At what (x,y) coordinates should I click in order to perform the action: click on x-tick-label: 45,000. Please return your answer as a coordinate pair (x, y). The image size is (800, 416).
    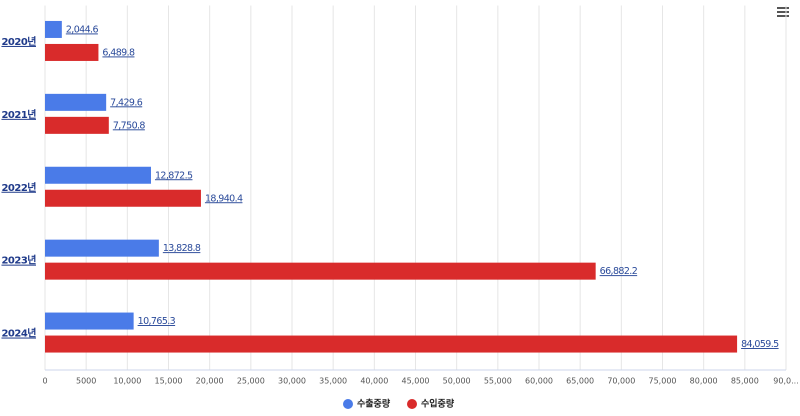
    Looking at the image, I should click on (416, 381).